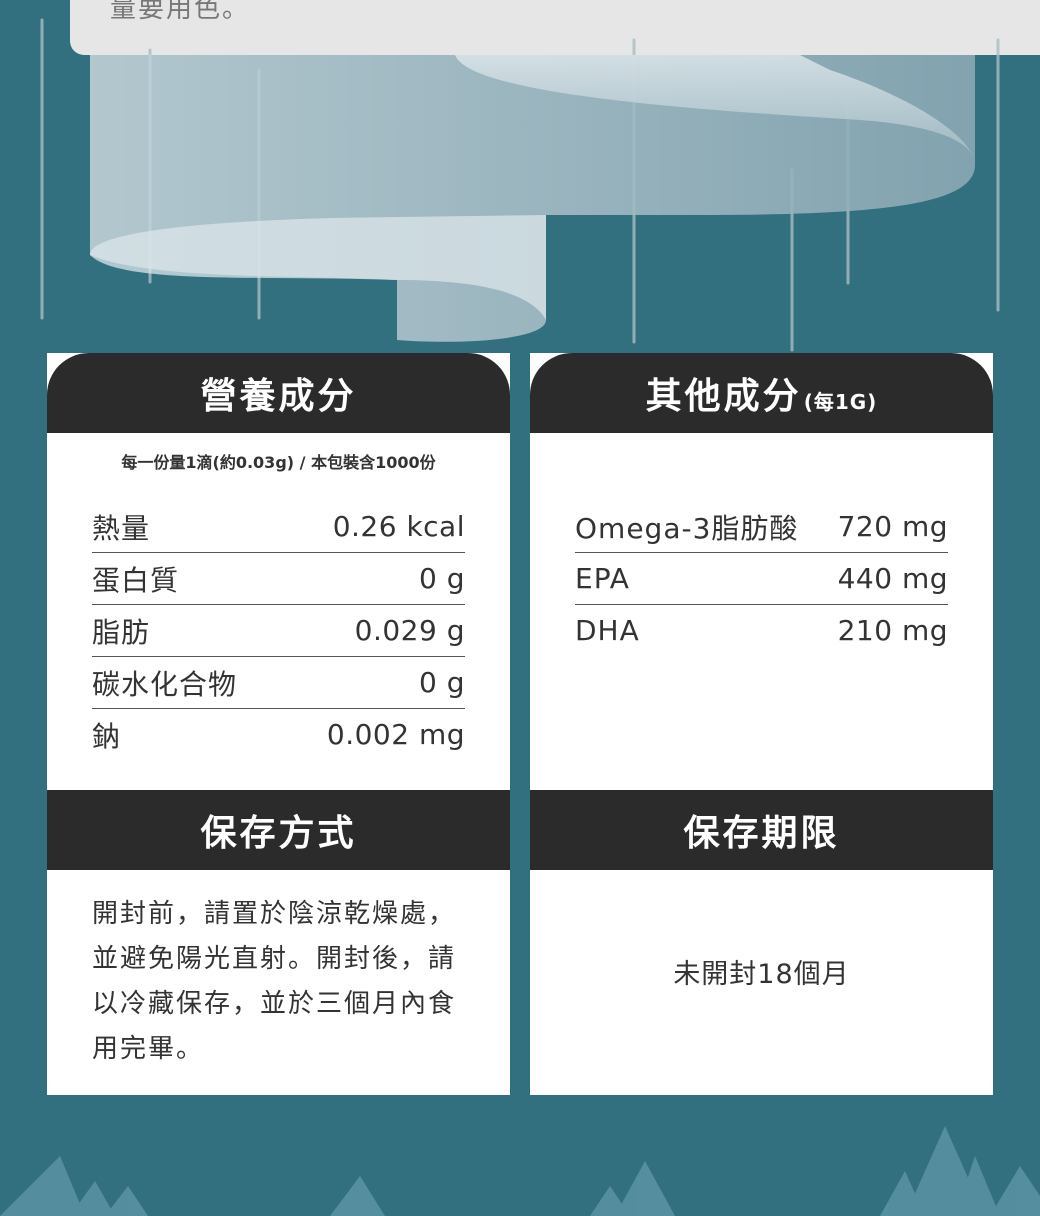  Describe the element at coordinates (687, 528) in the screenshot. I see `row-label: Omega-3脂肪酸` at that location.